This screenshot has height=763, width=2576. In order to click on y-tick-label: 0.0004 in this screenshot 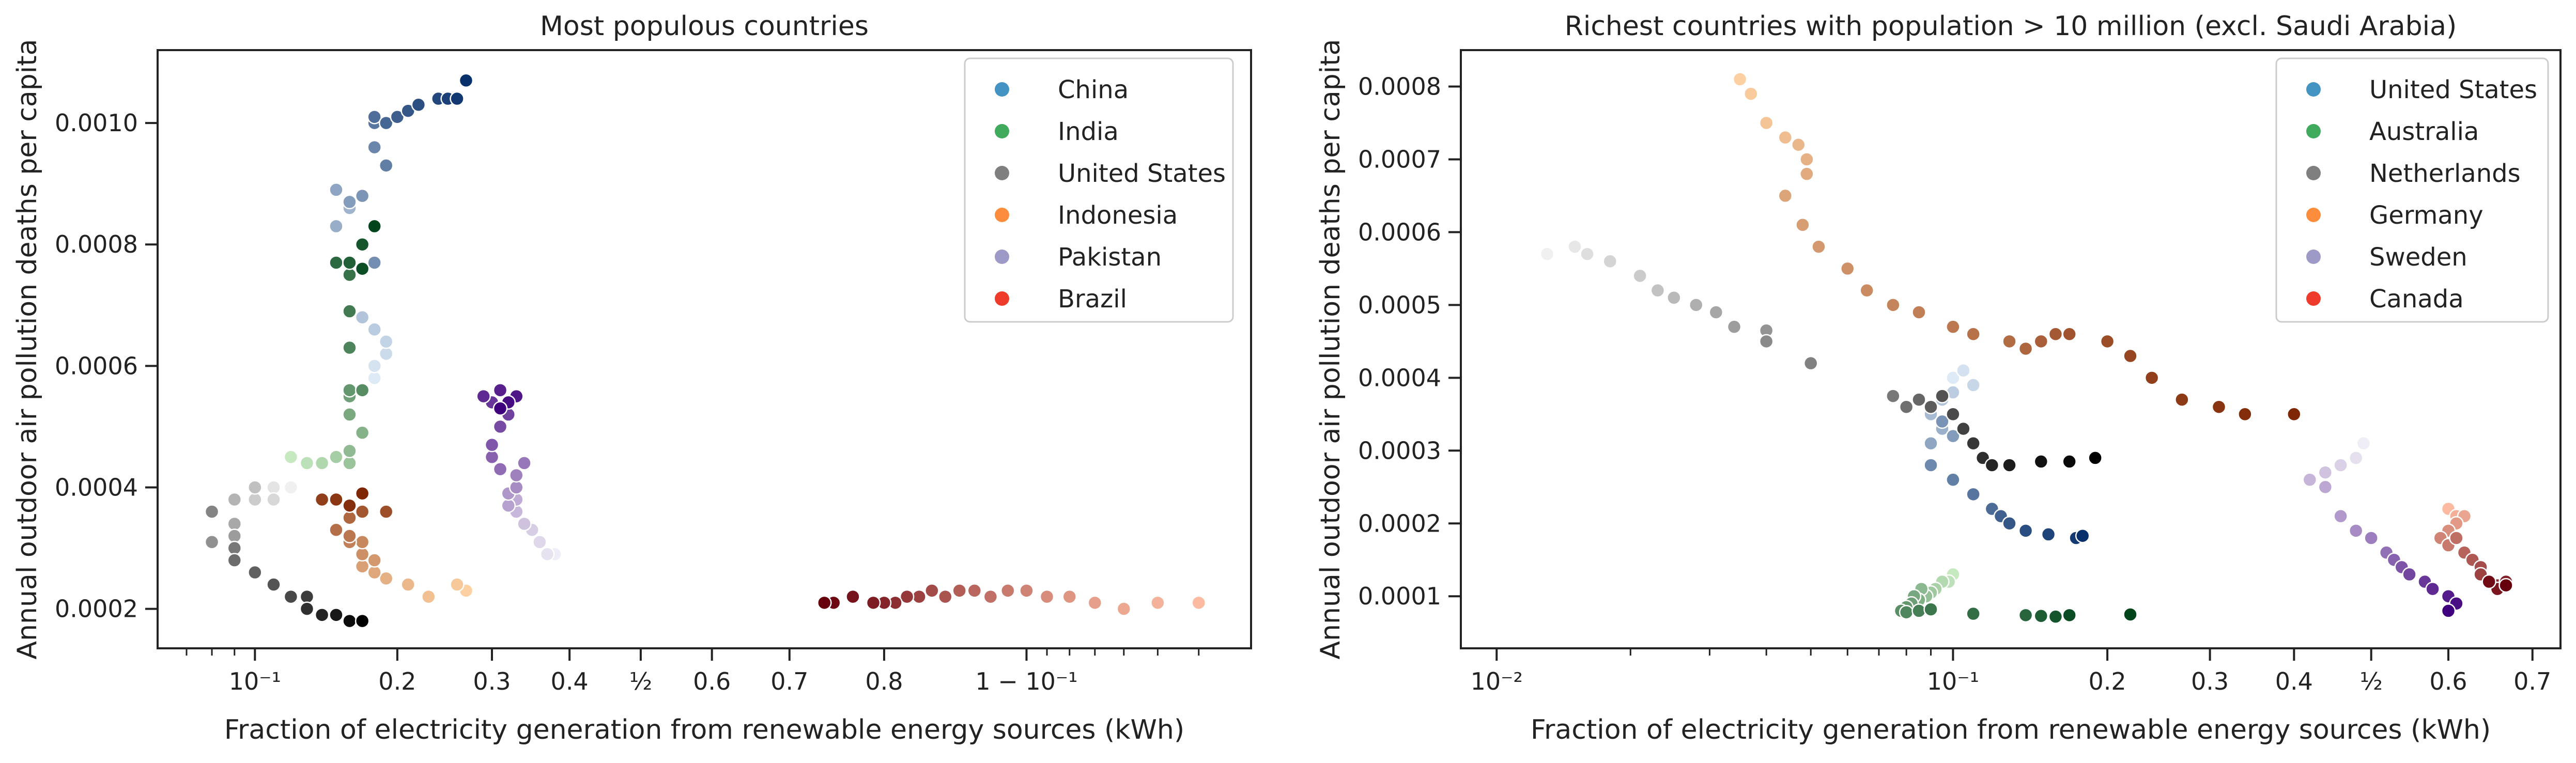, I will do `click(1400, 378)`.